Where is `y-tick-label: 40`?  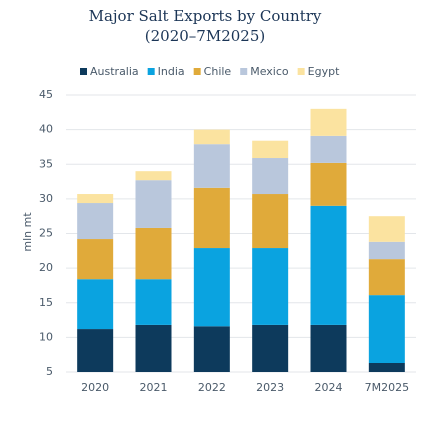
y-tick-label: 40 is located at coordinates (46, 129).